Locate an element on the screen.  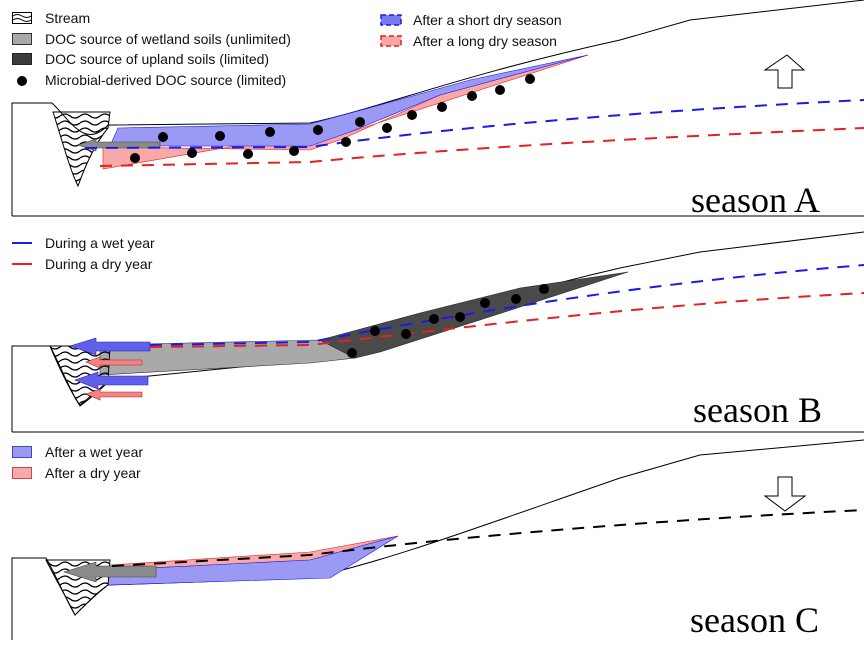
red-fill-swatch is located at coordinates (22, 472).